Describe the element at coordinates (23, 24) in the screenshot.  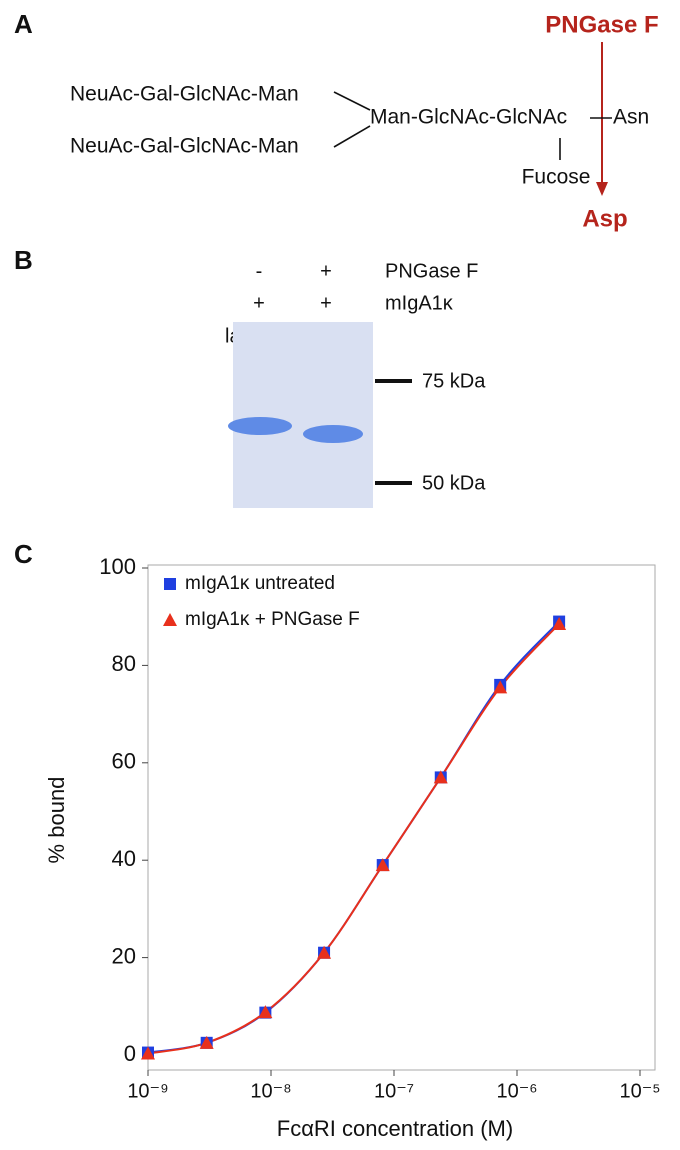
I see `panel-label: A` at that location.